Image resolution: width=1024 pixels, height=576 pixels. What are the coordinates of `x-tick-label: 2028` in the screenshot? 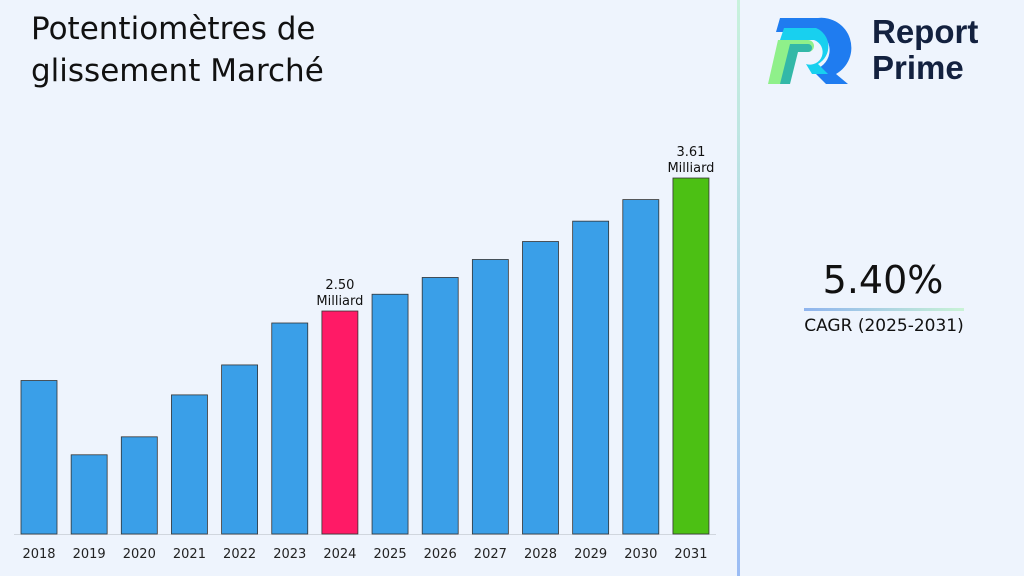 It's located at (540, 554).